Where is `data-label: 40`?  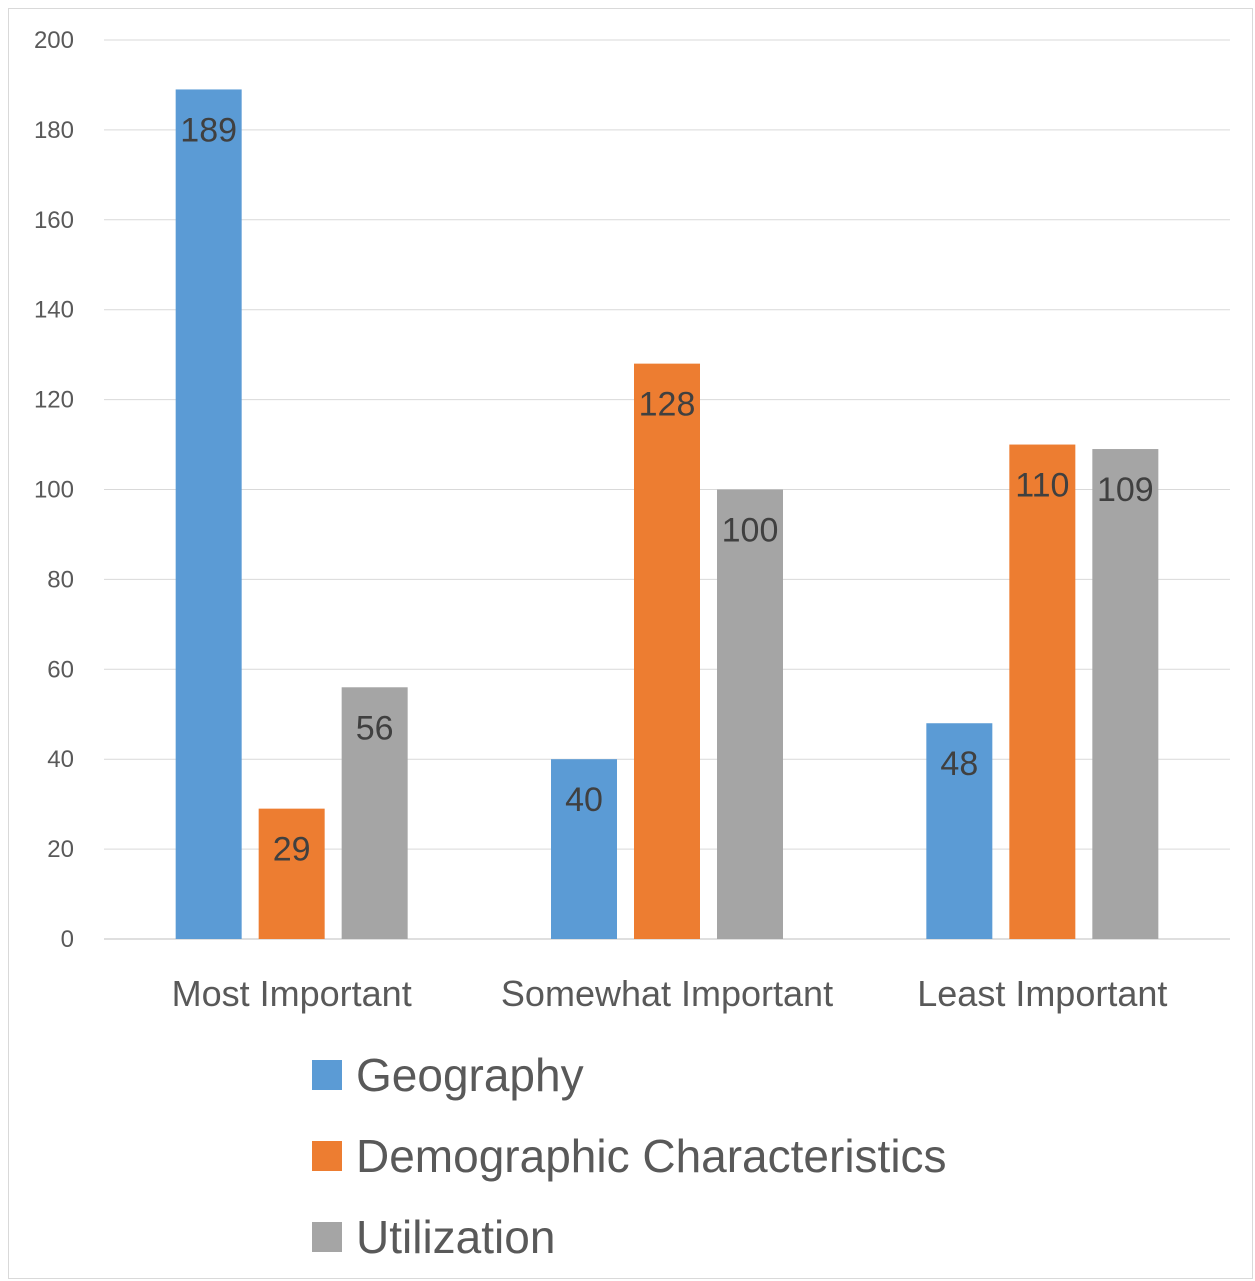
data-label: 40 is located at coordinates (584, 800).